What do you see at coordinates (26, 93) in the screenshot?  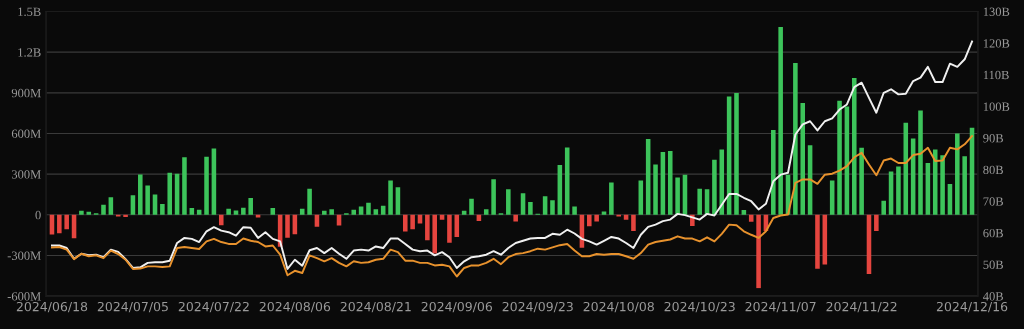 I see `y-tick-label: 900M` at bounding box center [26, 93].